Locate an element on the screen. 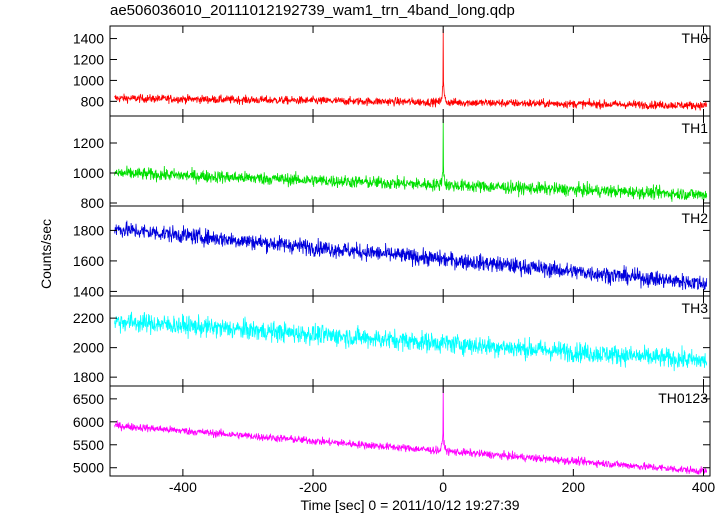  x-tick-label: 400 is located at coordinates (704, 487).